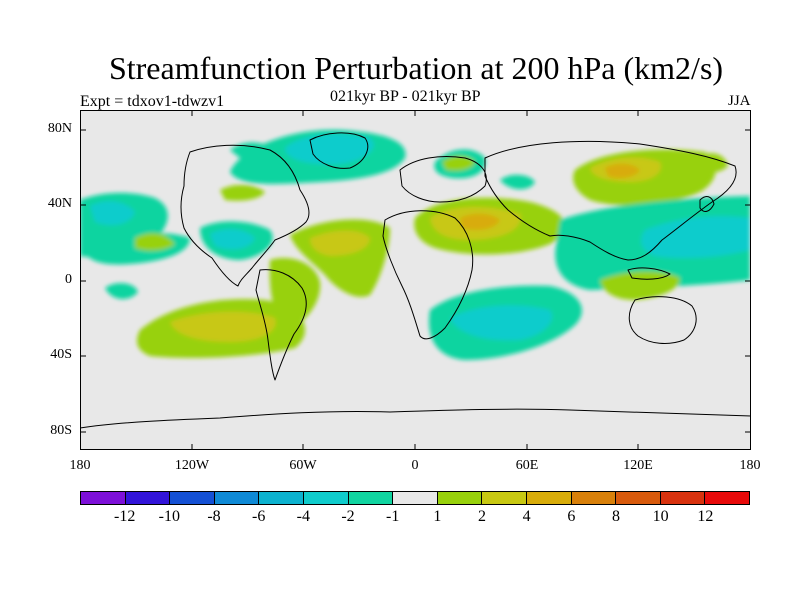 The height and width of the screenshot is (600, 800). I want to click on region-npac-green, so click(155, 242).